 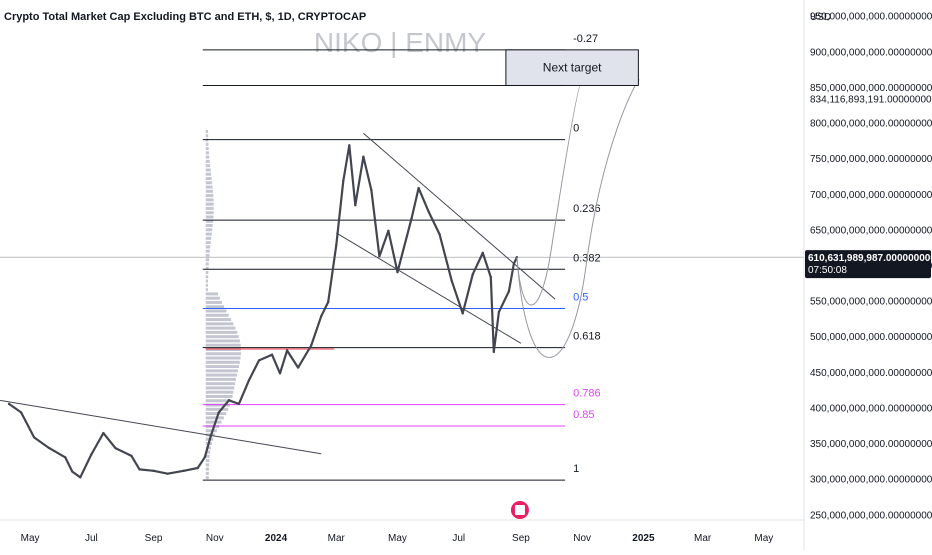 What do you see at coordinates (871, 302) in the screenshot?
I see `y-tick-label: 550,000,000,000.000000000000` at bounding box center [871, 302].